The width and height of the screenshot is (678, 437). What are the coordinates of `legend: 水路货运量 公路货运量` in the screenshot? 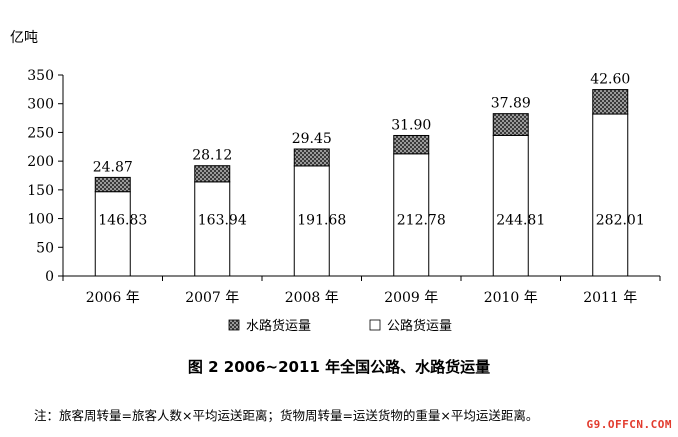 It's located at (340, 326).